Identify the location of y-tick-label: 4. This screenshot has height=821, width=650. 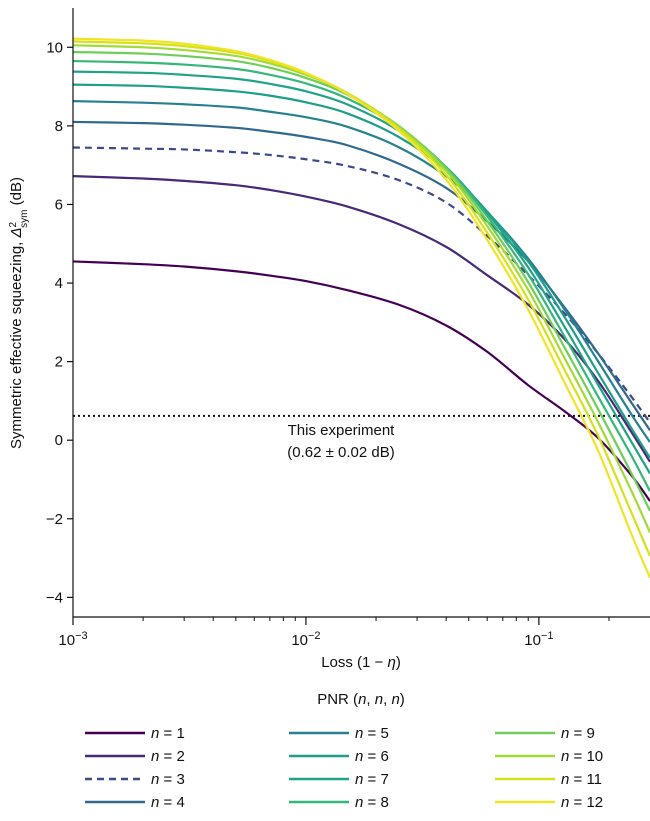
(59, 283).